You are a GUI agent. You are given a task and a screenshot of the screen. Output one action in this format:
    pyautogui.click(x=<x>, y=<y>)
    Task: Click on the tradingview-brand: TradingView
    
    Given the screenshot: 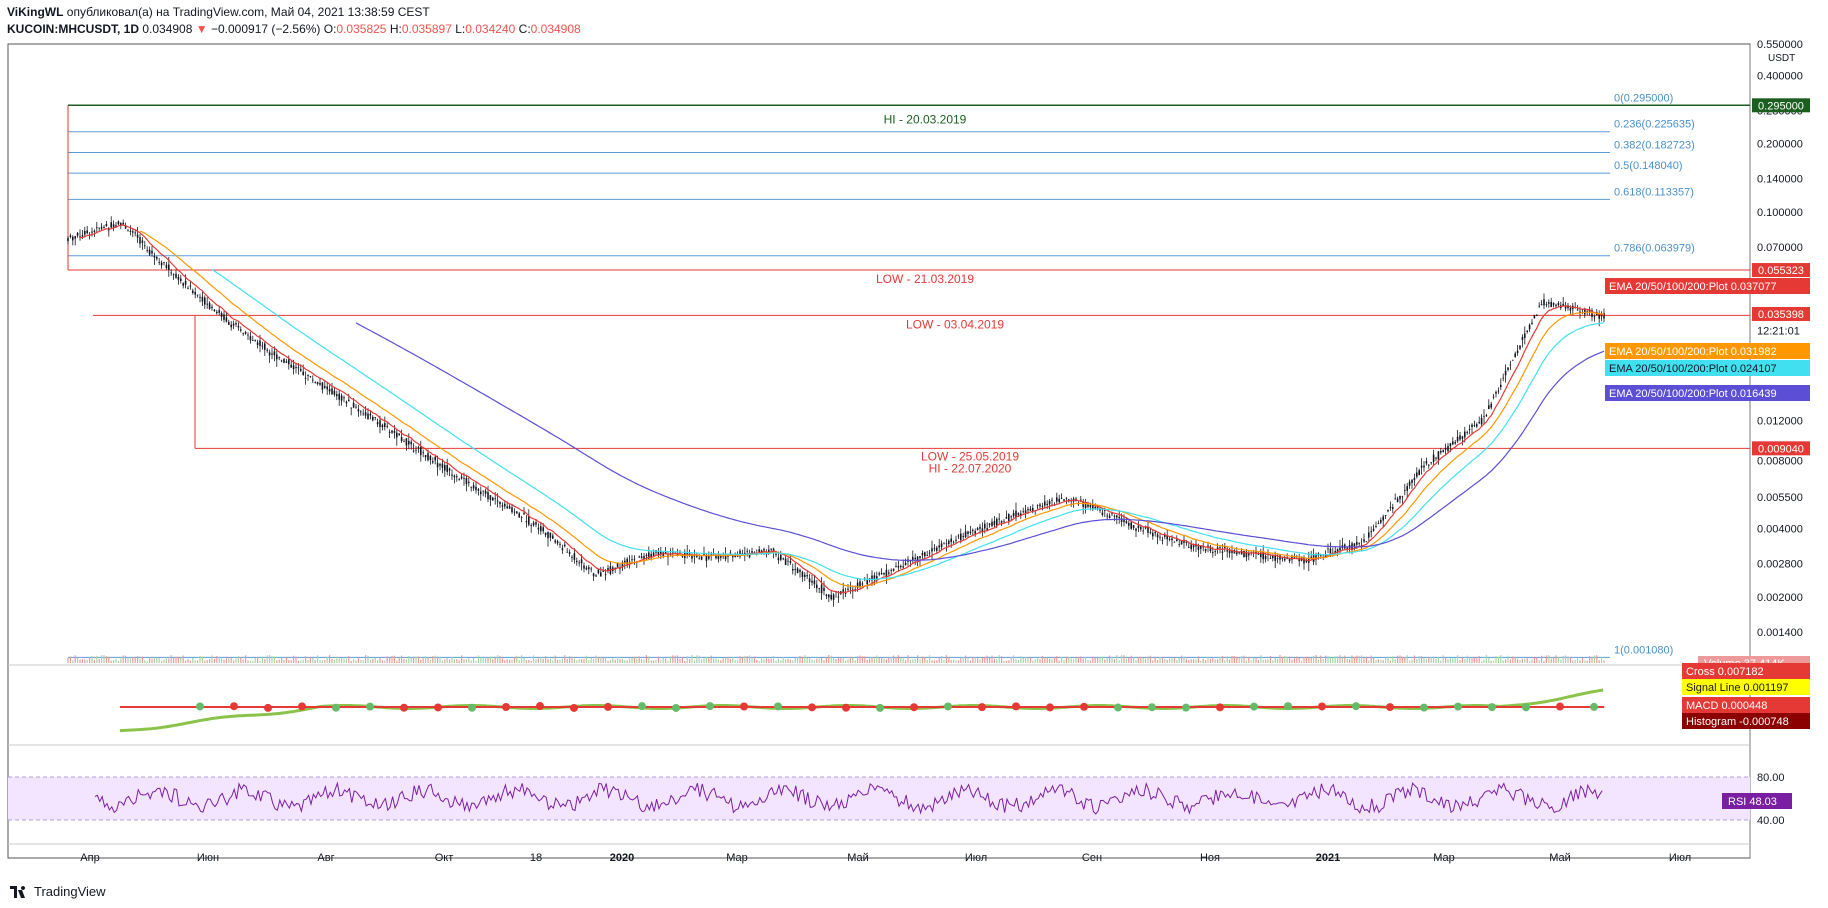 What is the action you would take?
    pyautogui.click(x=70, y=891)
    